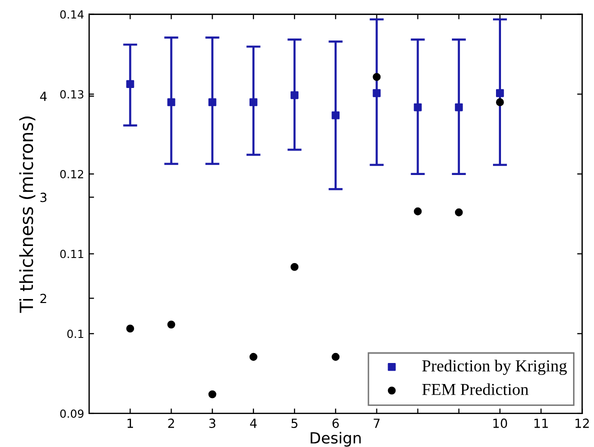  Describe the element at coordinates (75, 334) in the screenshot. I see `y2-tick-label: 0.1` at that location.